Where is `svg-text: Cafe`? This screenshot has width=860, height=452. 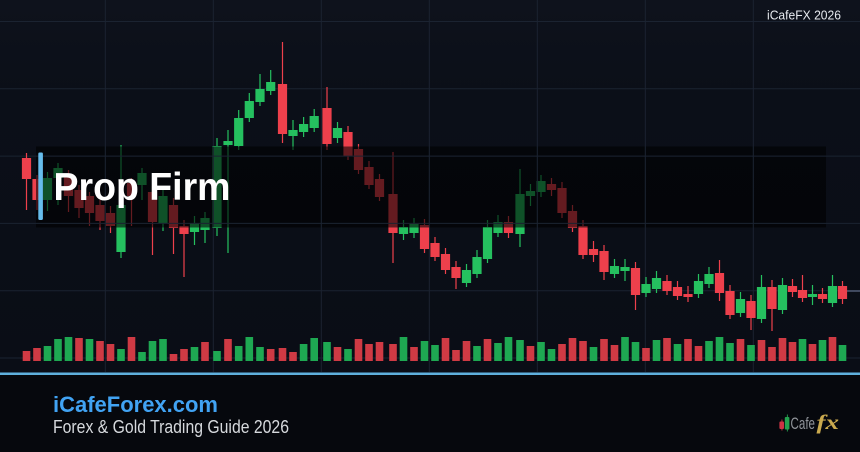
svg-text: Cafe is located at coordinates (803, 424).